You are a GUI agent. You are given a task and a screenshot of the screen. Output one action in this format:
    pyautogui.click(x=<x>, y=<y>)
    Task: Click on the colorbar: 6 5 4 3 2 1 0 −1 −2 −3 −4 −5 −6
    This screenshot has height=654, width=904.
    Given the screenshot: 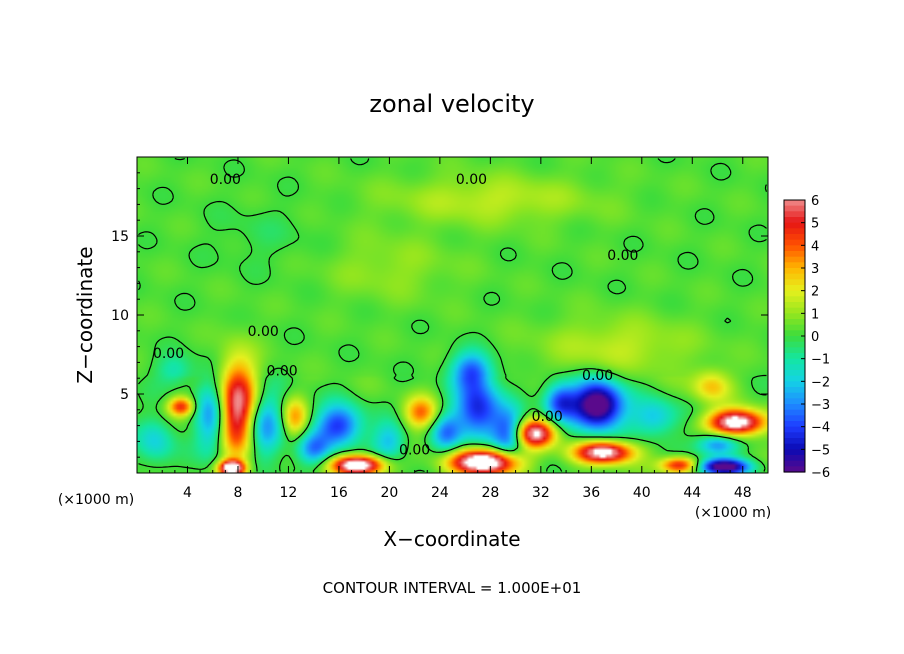 What is the action you would take?
    pyautogui.click(x=806, y=337)
    